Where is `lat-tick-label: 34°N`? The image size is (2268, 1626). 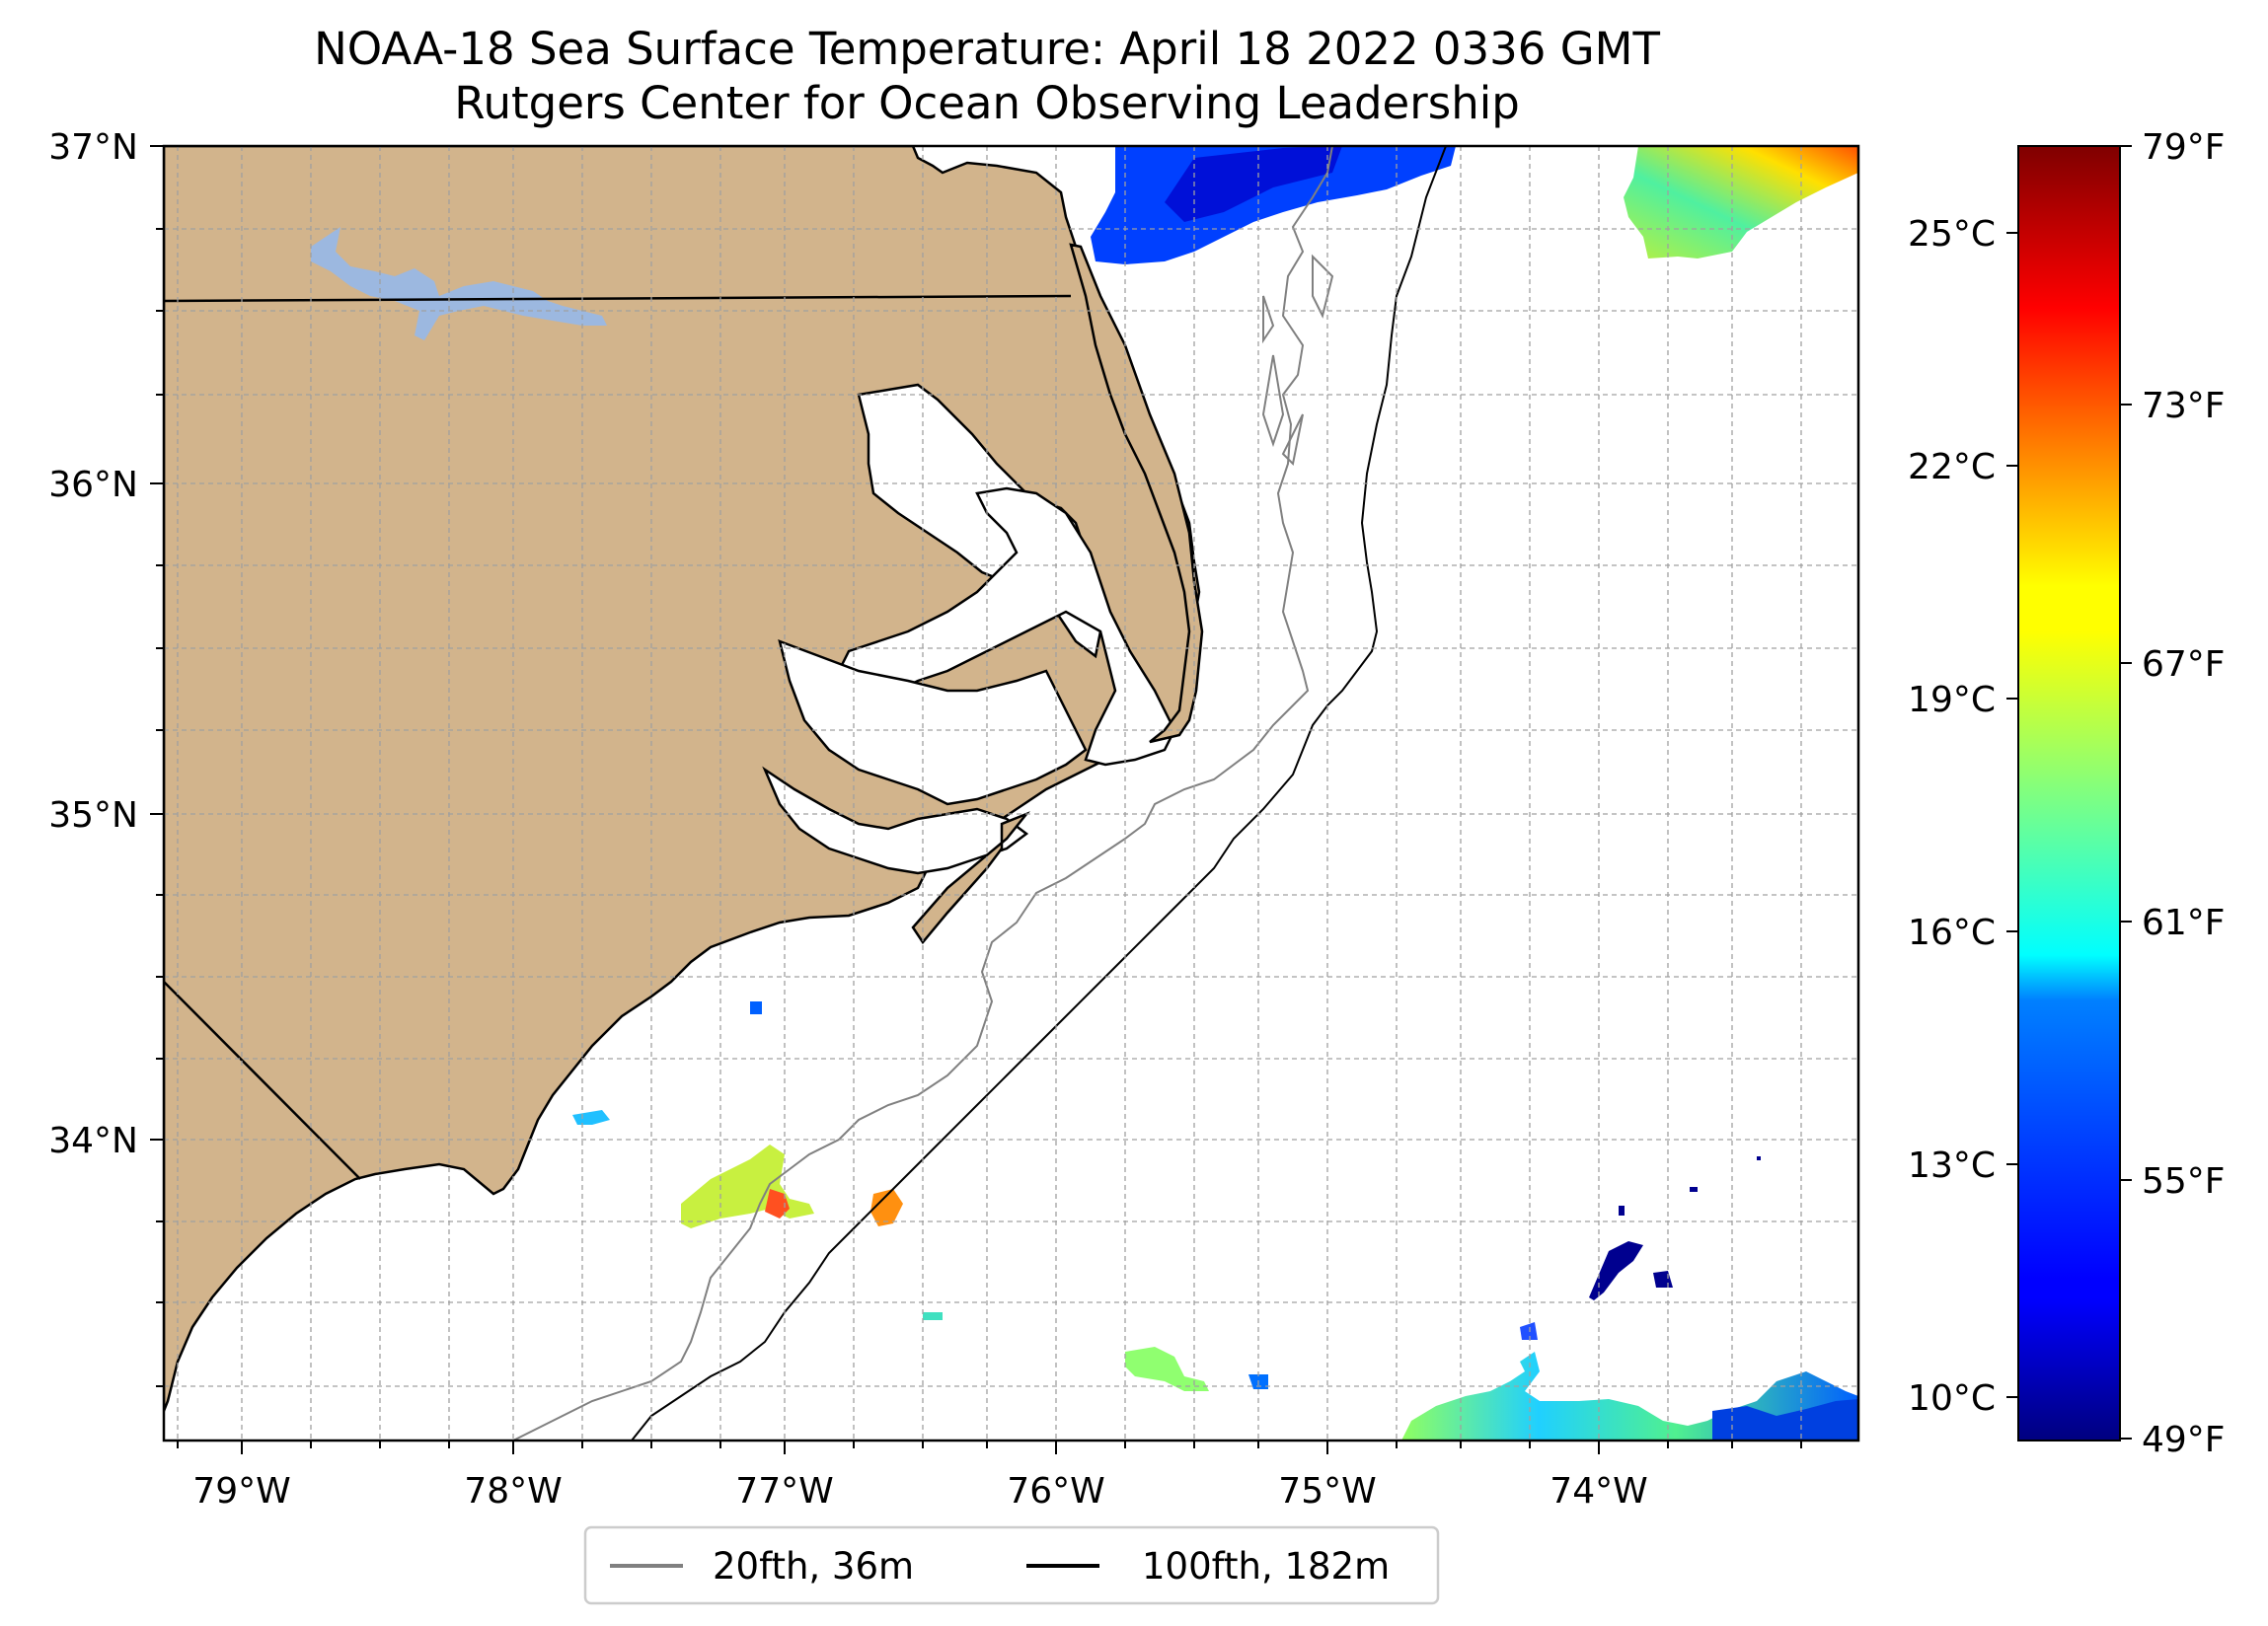 lat-tick-label: 34°N is located at coordinates (93, 1141).